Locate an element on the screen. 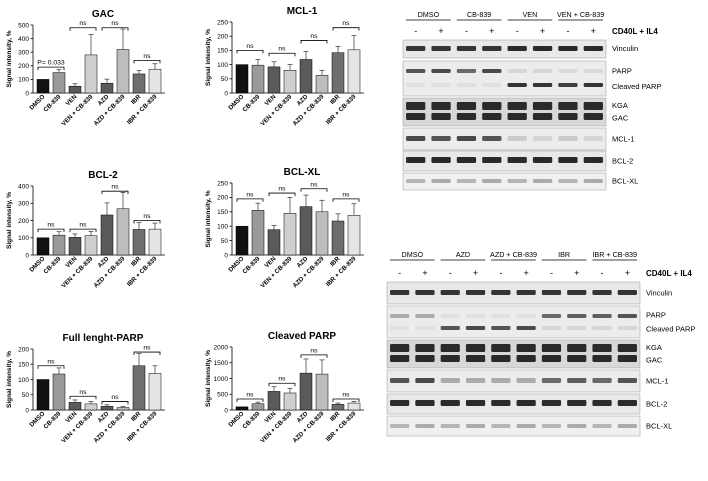 The width and height of the screenshot is (708, 481). y-tick-label: 250 is located at coordinates (222, 183).